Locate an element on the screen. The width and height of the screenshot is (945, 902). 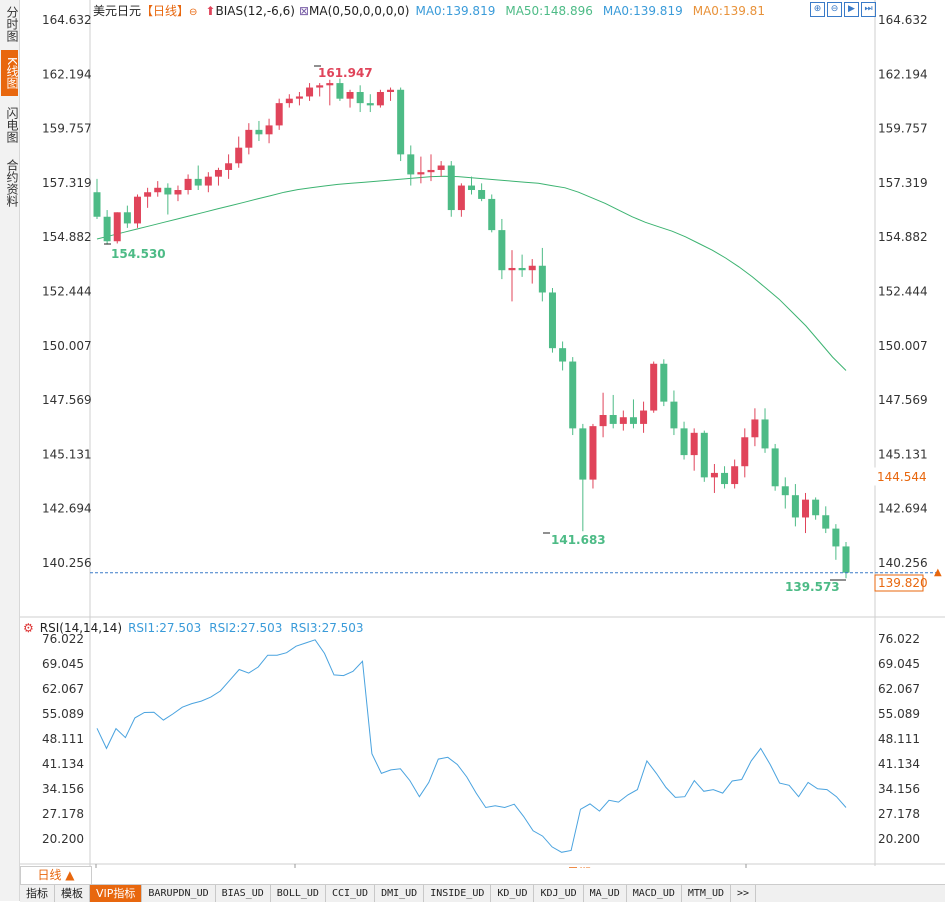
tab-bias: BIAS_UD is located at coordinates (243, 893).